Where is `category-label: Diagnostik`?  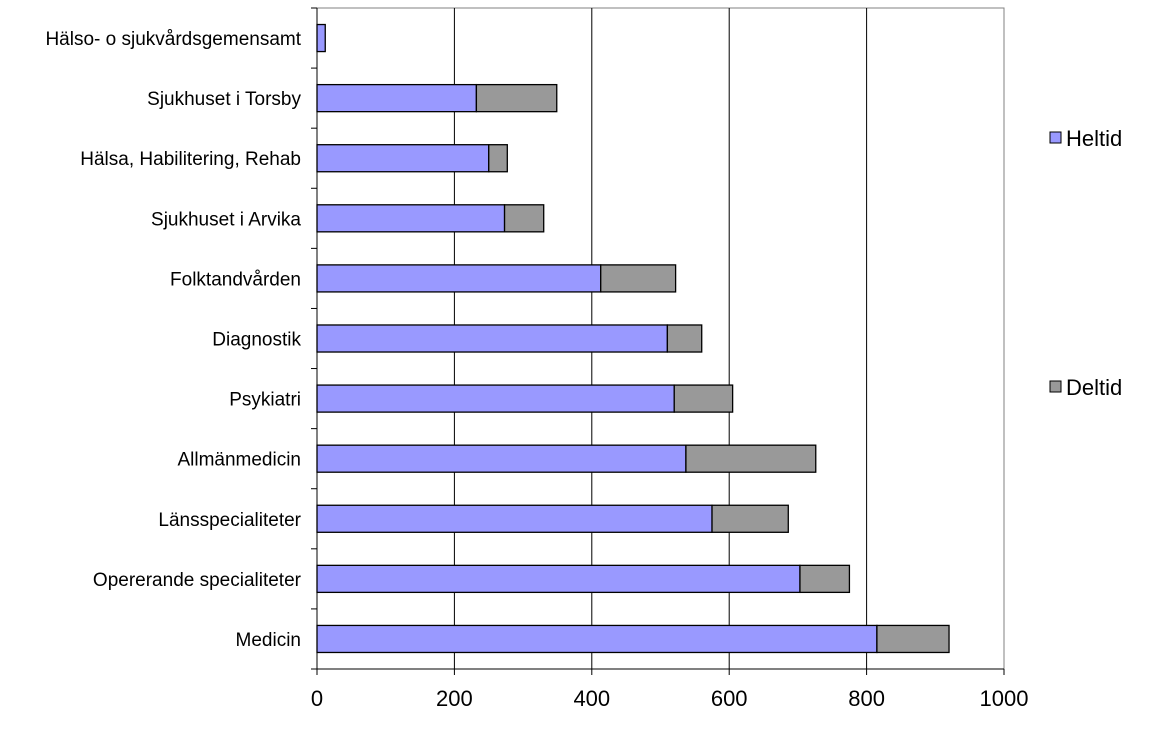 category-label: Diagnostik is located at coordinates (256, 340).